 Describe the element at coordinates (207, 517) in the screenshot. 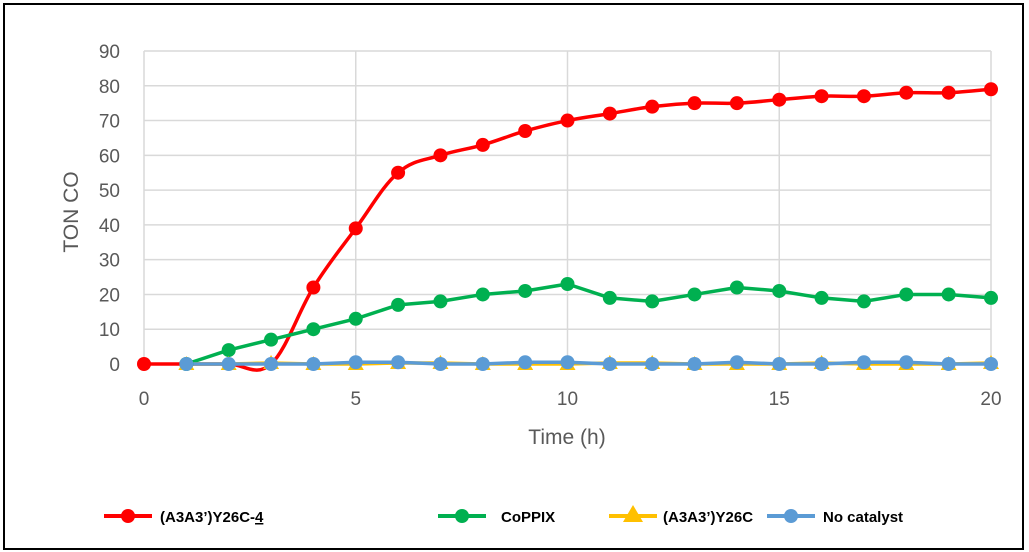

I see `legend-label-main: (A3A3’)Y26C-` at that location.